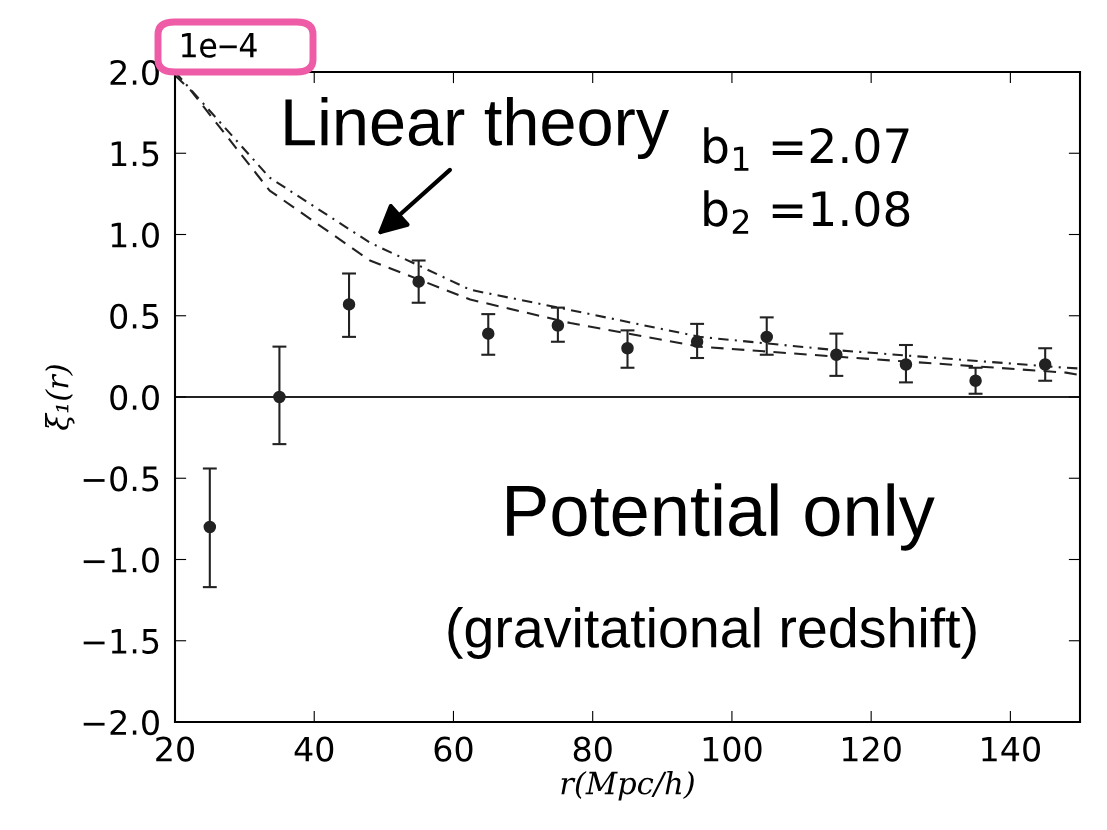 This screenshot has height=830, width=1107. I want to click on annotation: Potential only, so click(721, 517).